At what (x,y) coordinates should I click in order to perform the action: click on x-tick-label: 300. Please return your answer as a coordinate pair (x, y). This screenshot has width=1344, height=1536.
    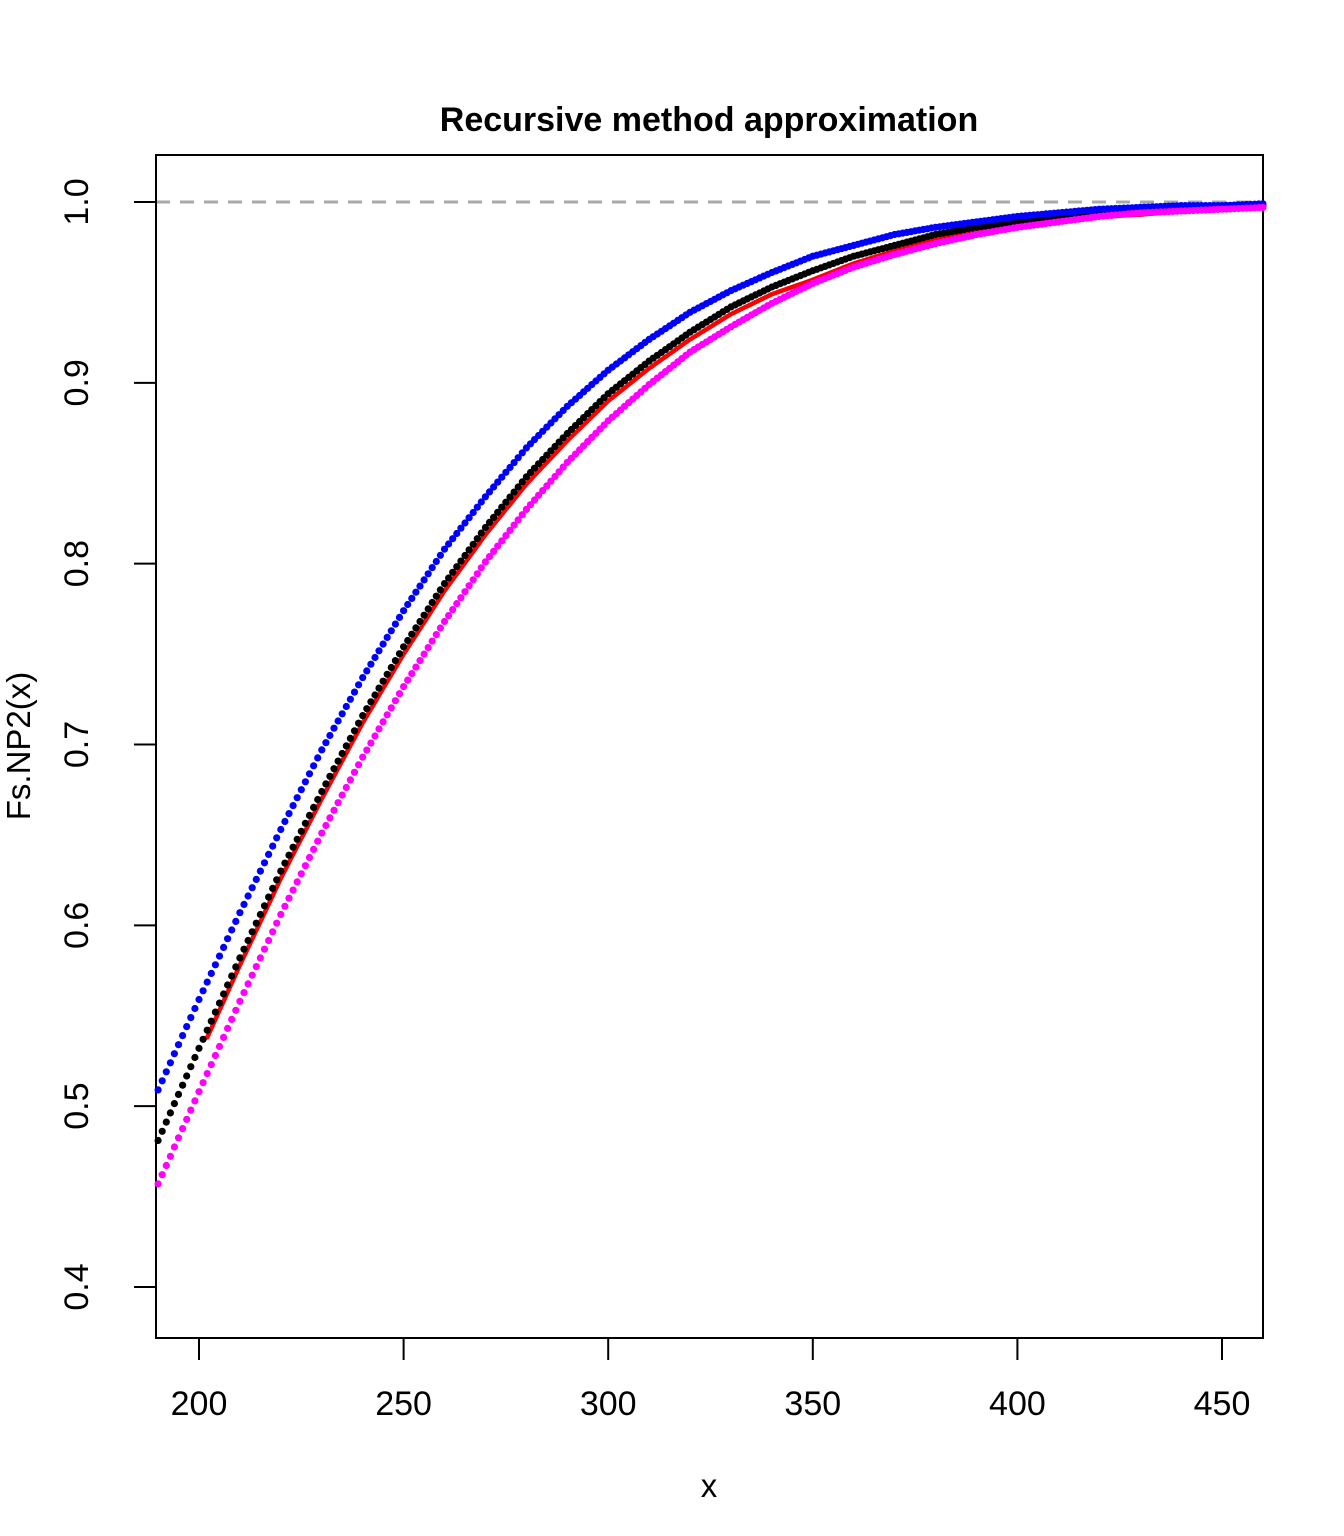
    Looking at the image, I should click on (608, 1404).